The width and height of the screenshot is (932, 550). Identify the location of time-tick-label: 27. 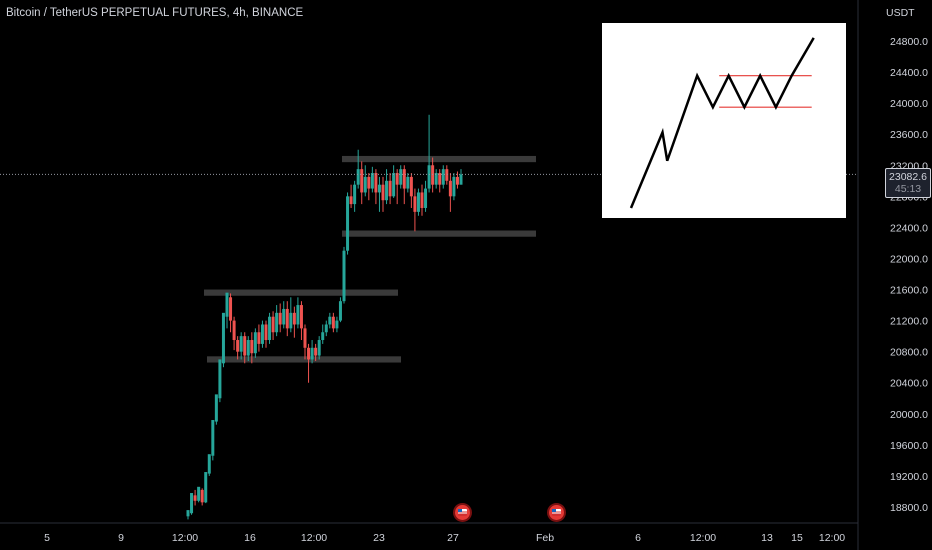
(453, 538).